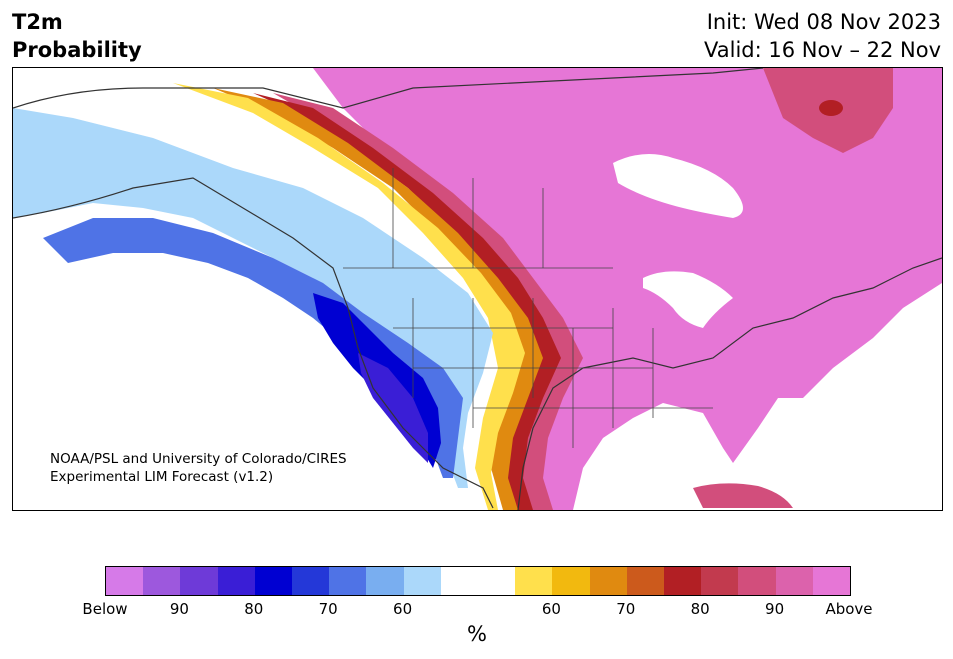 This screenshot has width=953, height=659. Describe the element at coordinates (822, 50) in the screenshot. I see `valid-range: Valid: 16 Nov – 22 Nov` at that location.